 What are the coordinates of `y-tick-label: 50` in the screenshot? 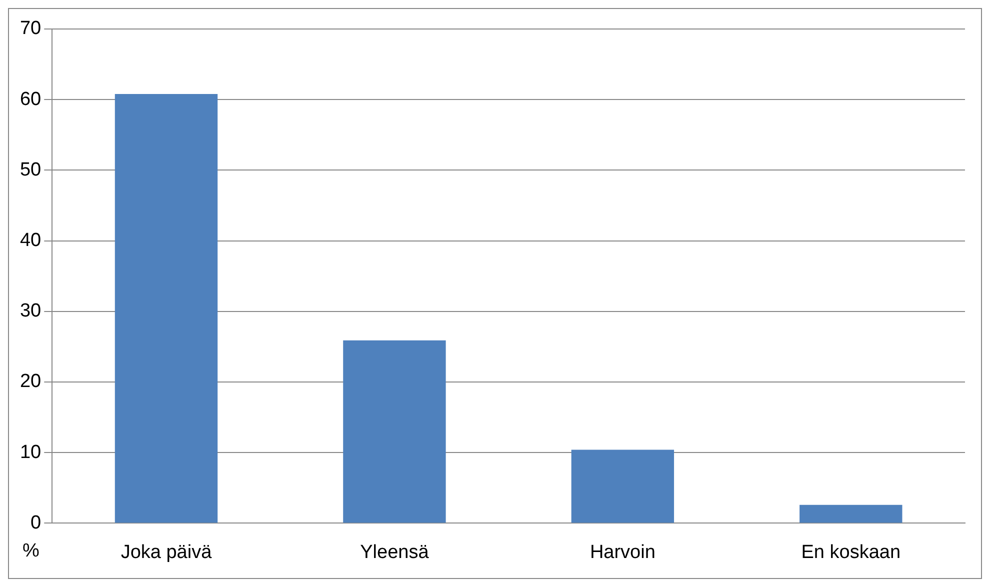 It's located at (31, 169).